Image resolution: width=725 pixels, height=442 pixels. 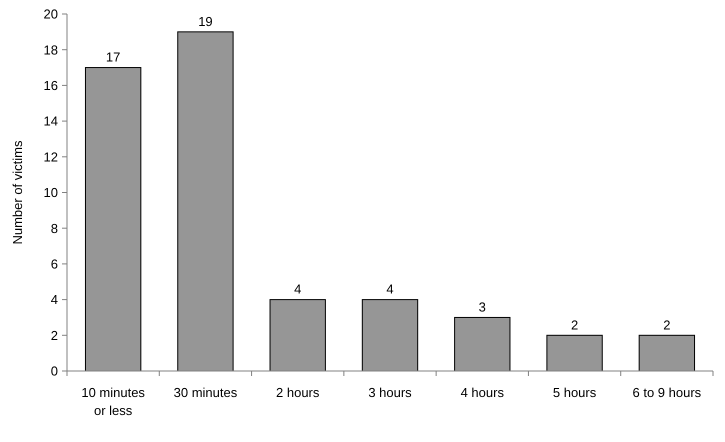 I want to click on y-tick-label: 14, so click(x=51, y=121).